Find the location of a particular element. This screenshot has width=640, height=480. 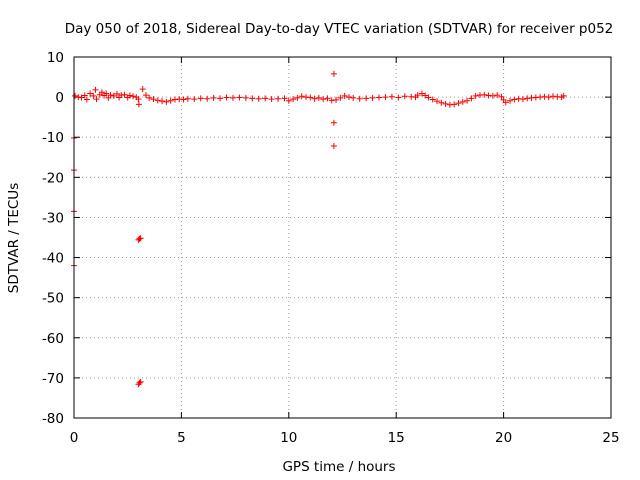

y-axis-label: SDTVAR / TECUs is located at coordinates (14, 238).